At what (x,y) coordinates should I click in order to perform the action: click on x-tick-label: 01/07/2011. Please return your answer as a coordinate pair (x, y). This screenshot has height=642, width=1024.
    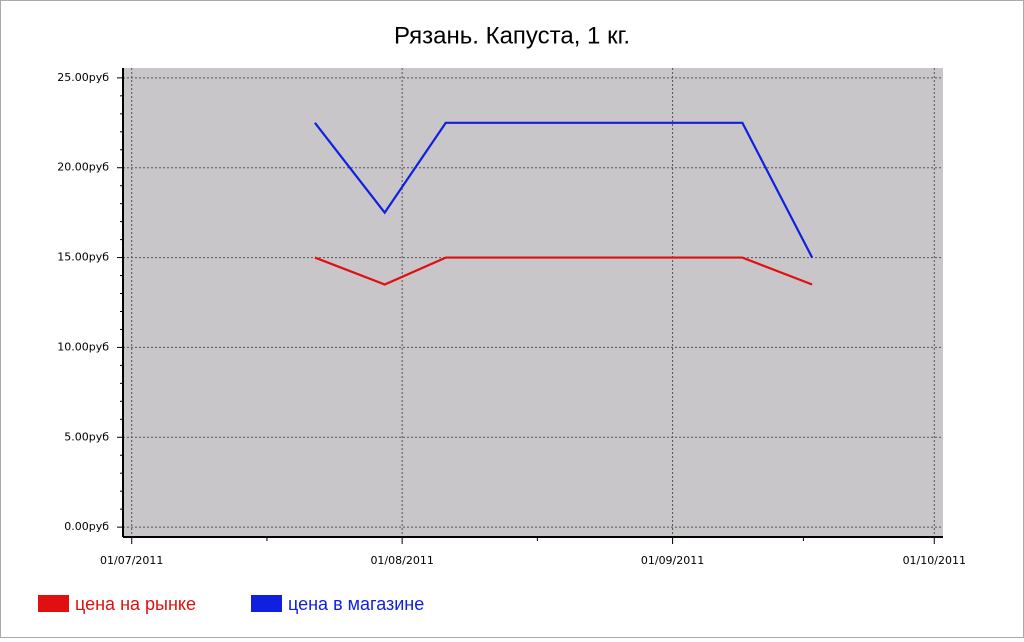
    Looking at the image, I should click on (131, 560).